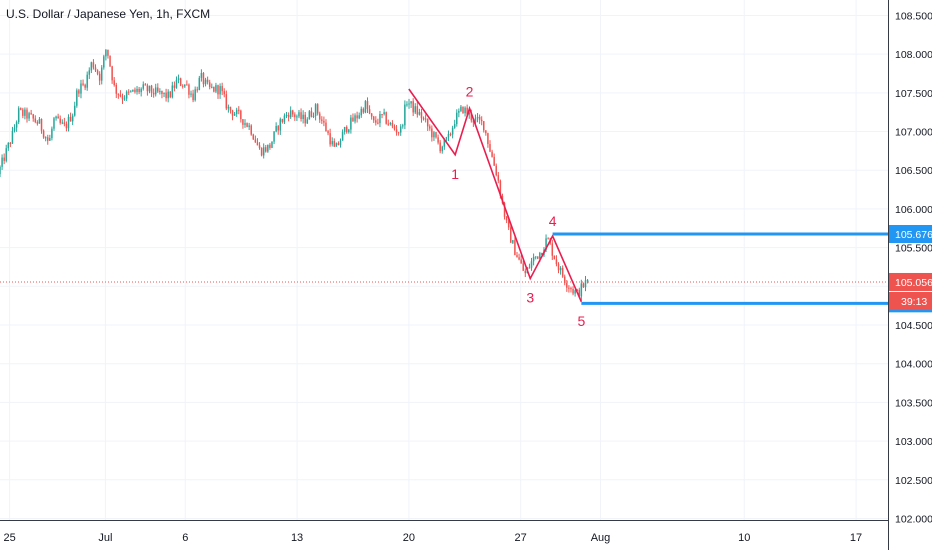 The image size is (932, 555). What do you see at coordinates (913, 171) in the screenshot?
I see `y-tick-label: 106.500` at bounding box center [913, 171].